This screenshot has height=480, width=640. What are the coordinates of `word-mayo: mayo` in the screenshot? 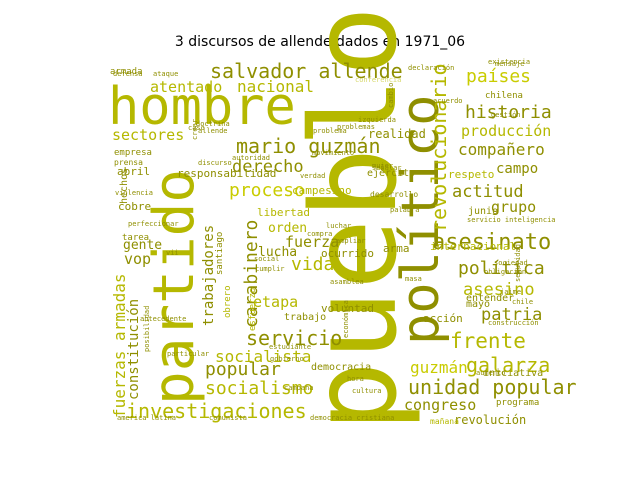 It's located at (478, 304).